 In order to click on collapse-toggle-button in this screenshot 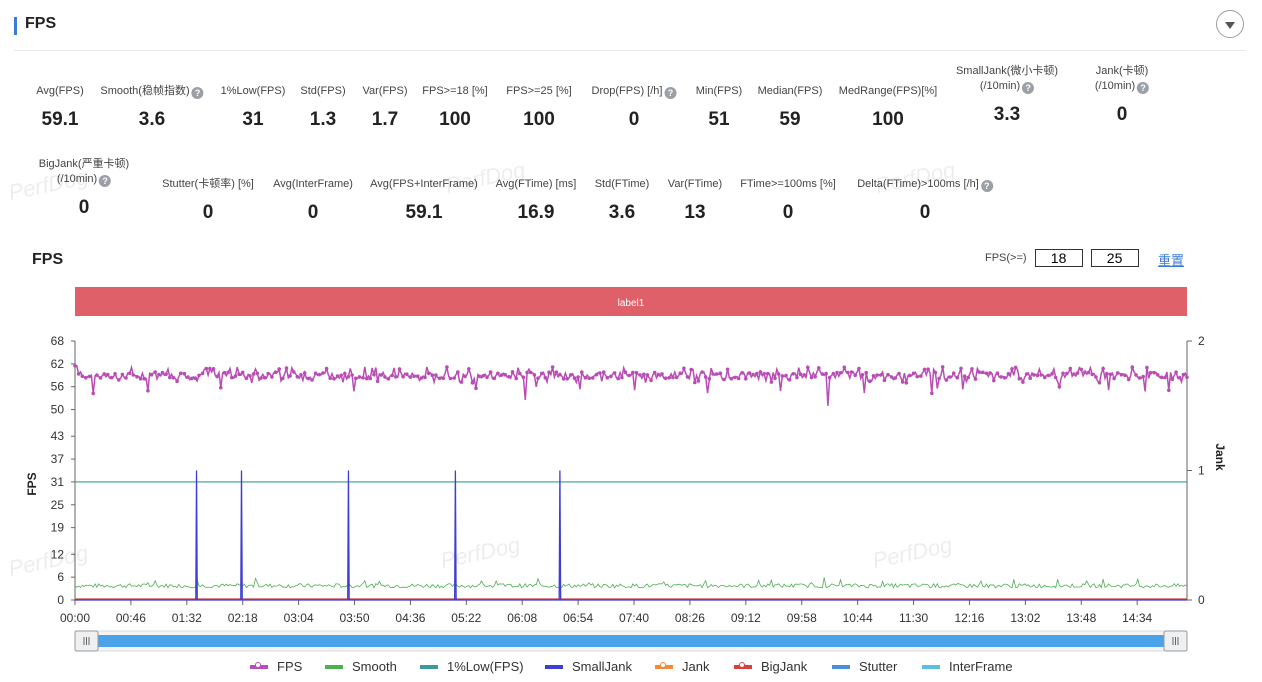, I will do `click(1230, 24)`.